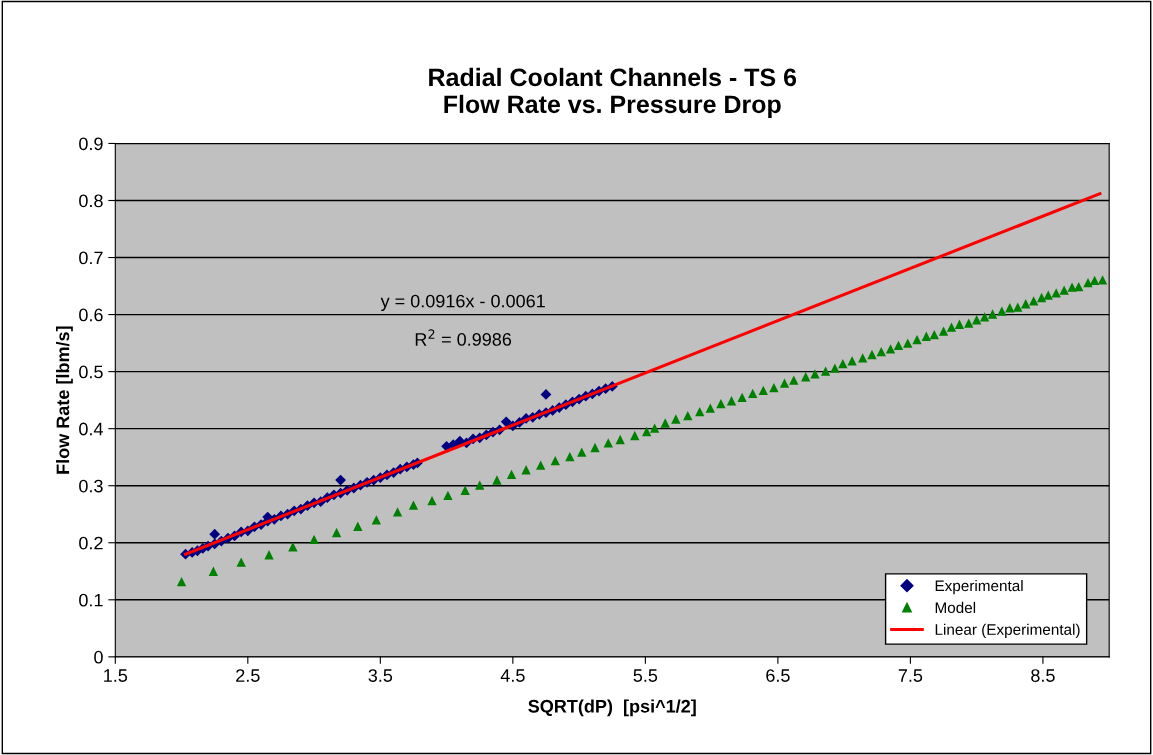 The width and height of the screenshot is (1153, 755). What do you see at coordinates (116, 675) in the screenshot?
I see `x-tick-label: 1.5` at bounding box center [116, 675].